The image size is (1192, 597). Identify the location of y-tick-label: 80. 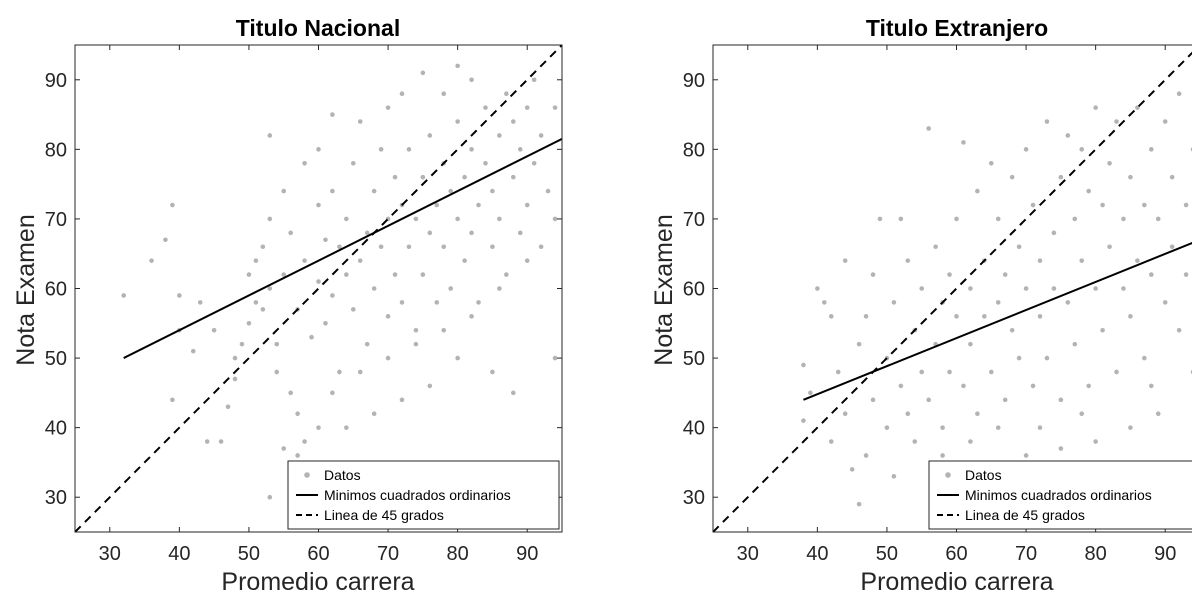
(694, 150).